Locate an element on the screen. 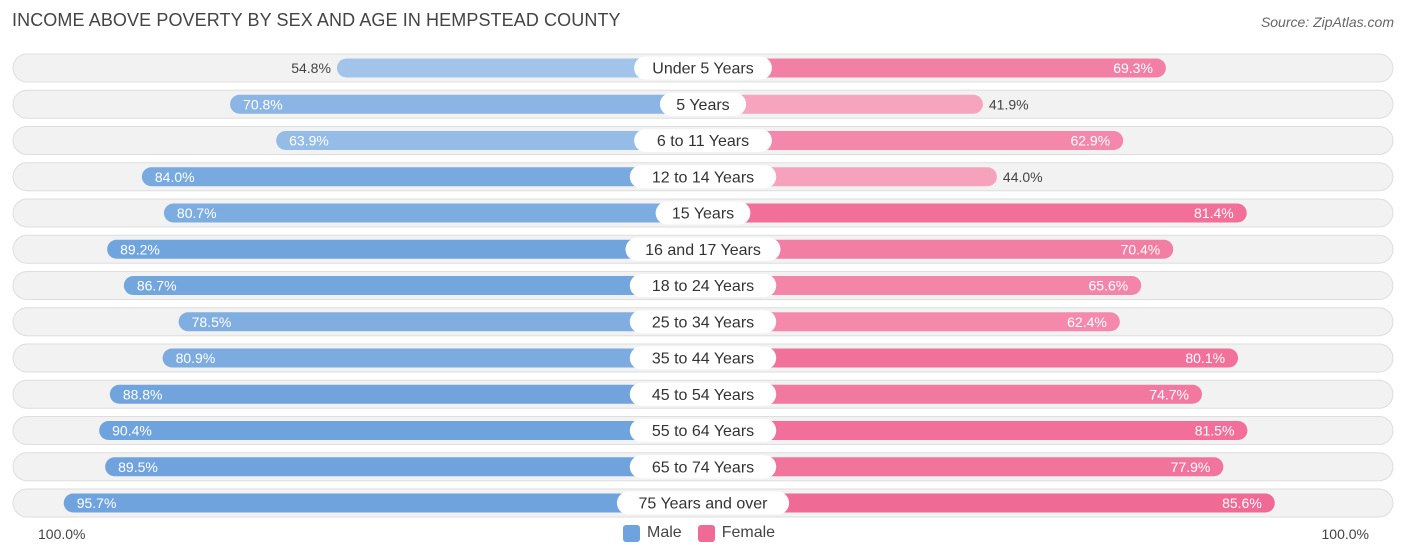  female-value-label: 70.4% is located at coordinates (1141, 249).